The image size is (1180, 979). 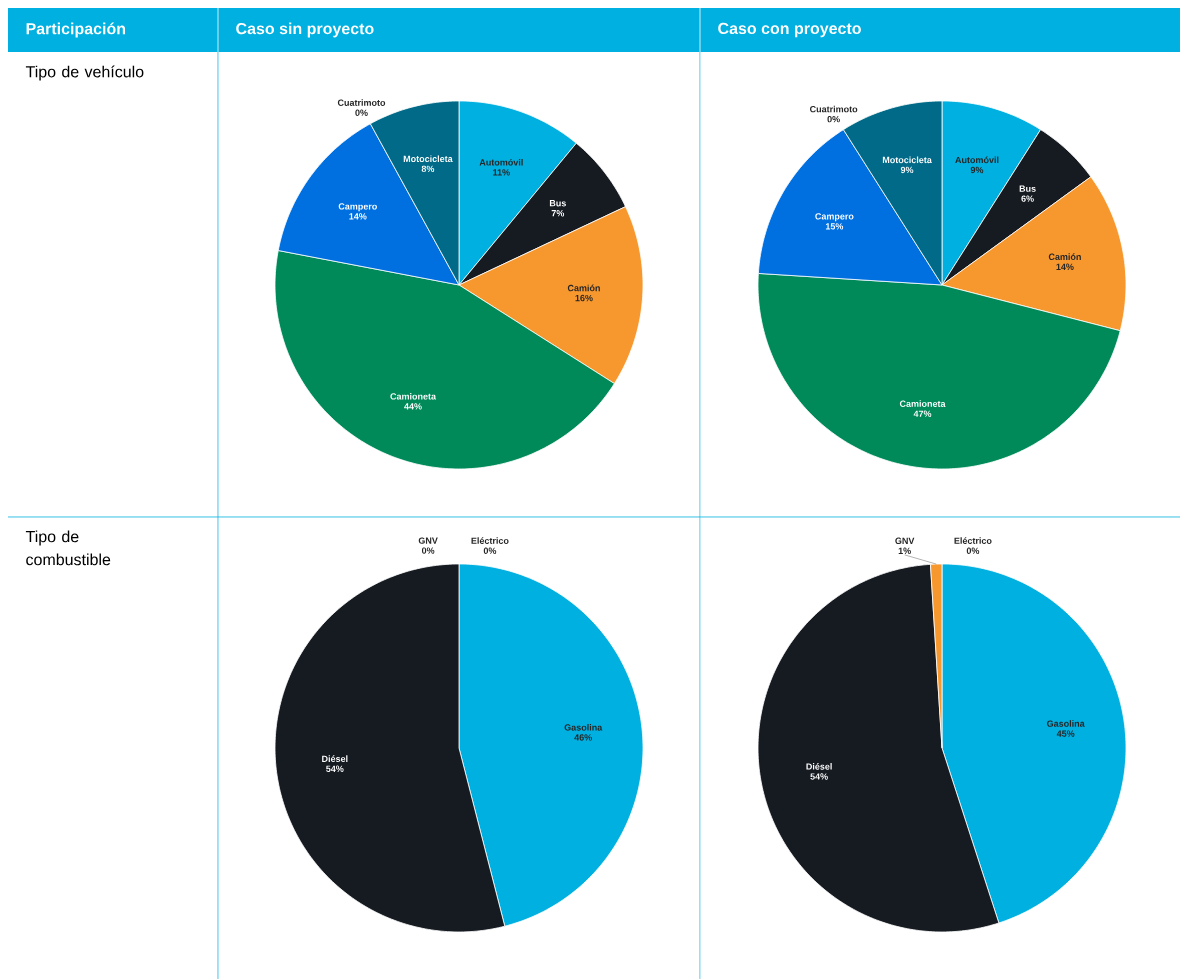 What do you see at coordinates (84, 73) in the screenshot?
I see `text: Tipo de vehículo` at bounding box center [84, 73].